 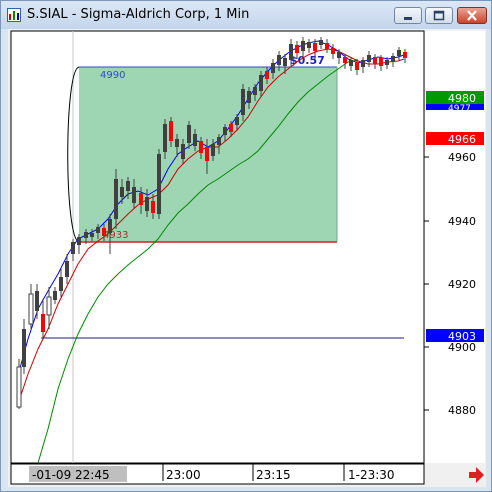 I want to click on price-flag-label: 4980, so click(x=462, y=98).